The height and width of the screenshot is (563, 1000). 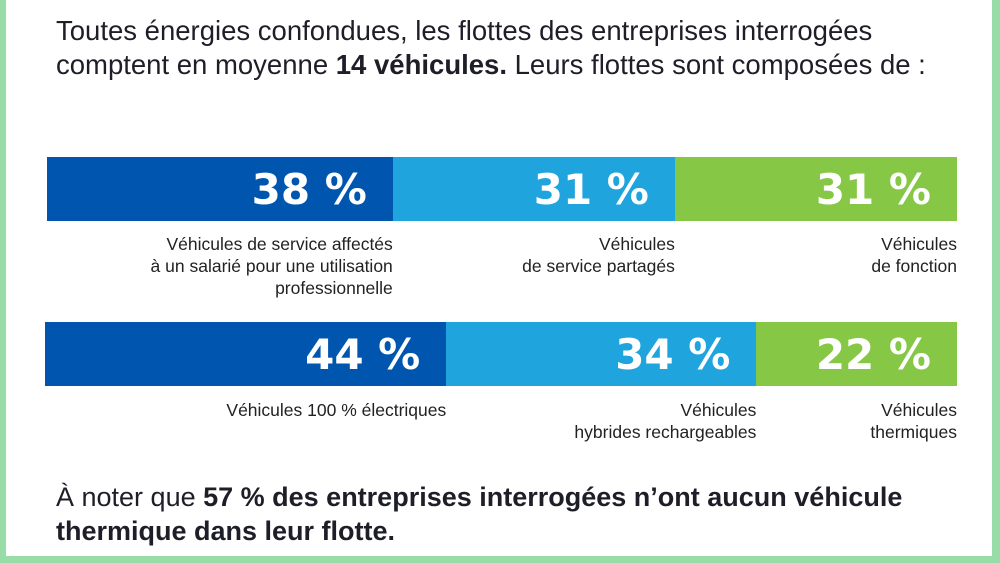 I want to click on bar-segment: 34 %, so click(x=601, y=354).